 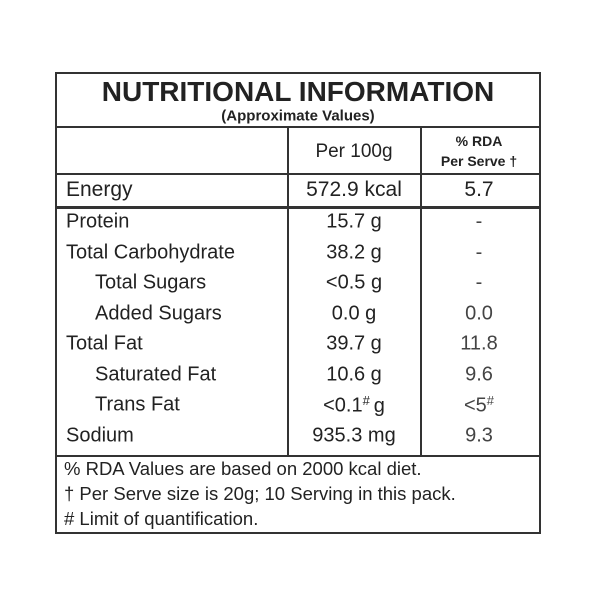 What do you see at coordinates (479, 161) in the screenshot?
I see `column-header: Per Serve †` at bounding box center [479, 161].